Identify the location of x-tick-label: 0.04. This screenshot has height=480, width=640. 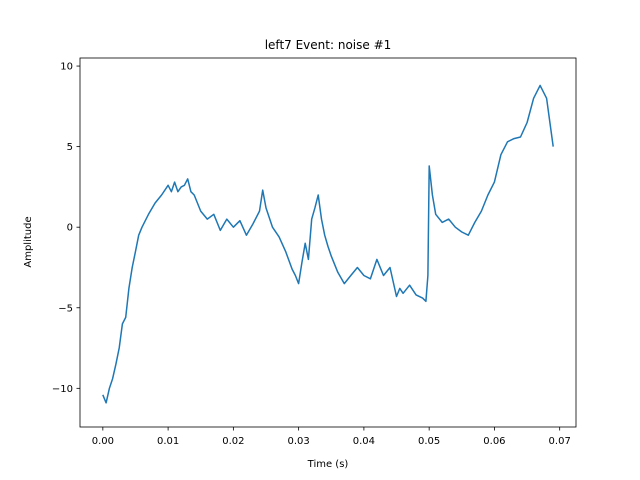
(364, 441).